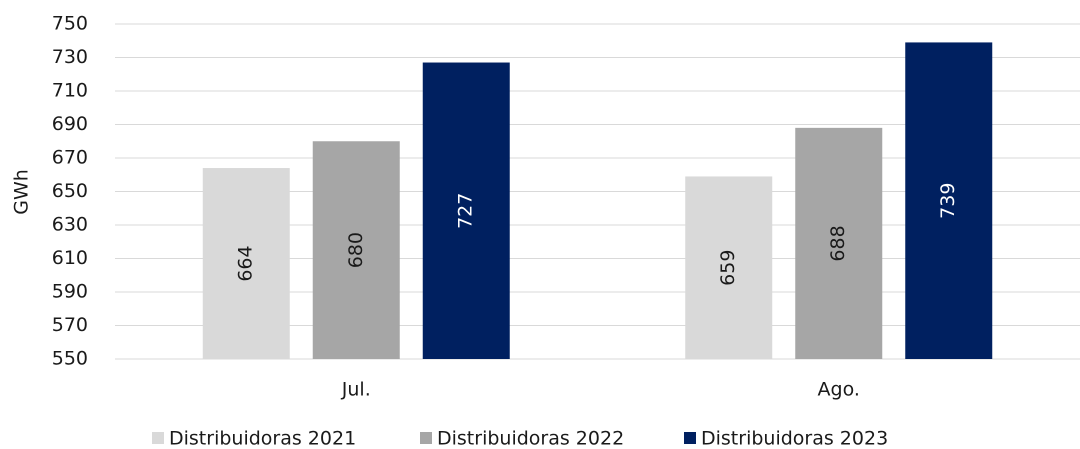 This screenshot has height=449, width=1080. What do you see at coordinates (70, 91) in the screenshot?
I see `y-tick-label: 710` at bounding box center [70, 91].